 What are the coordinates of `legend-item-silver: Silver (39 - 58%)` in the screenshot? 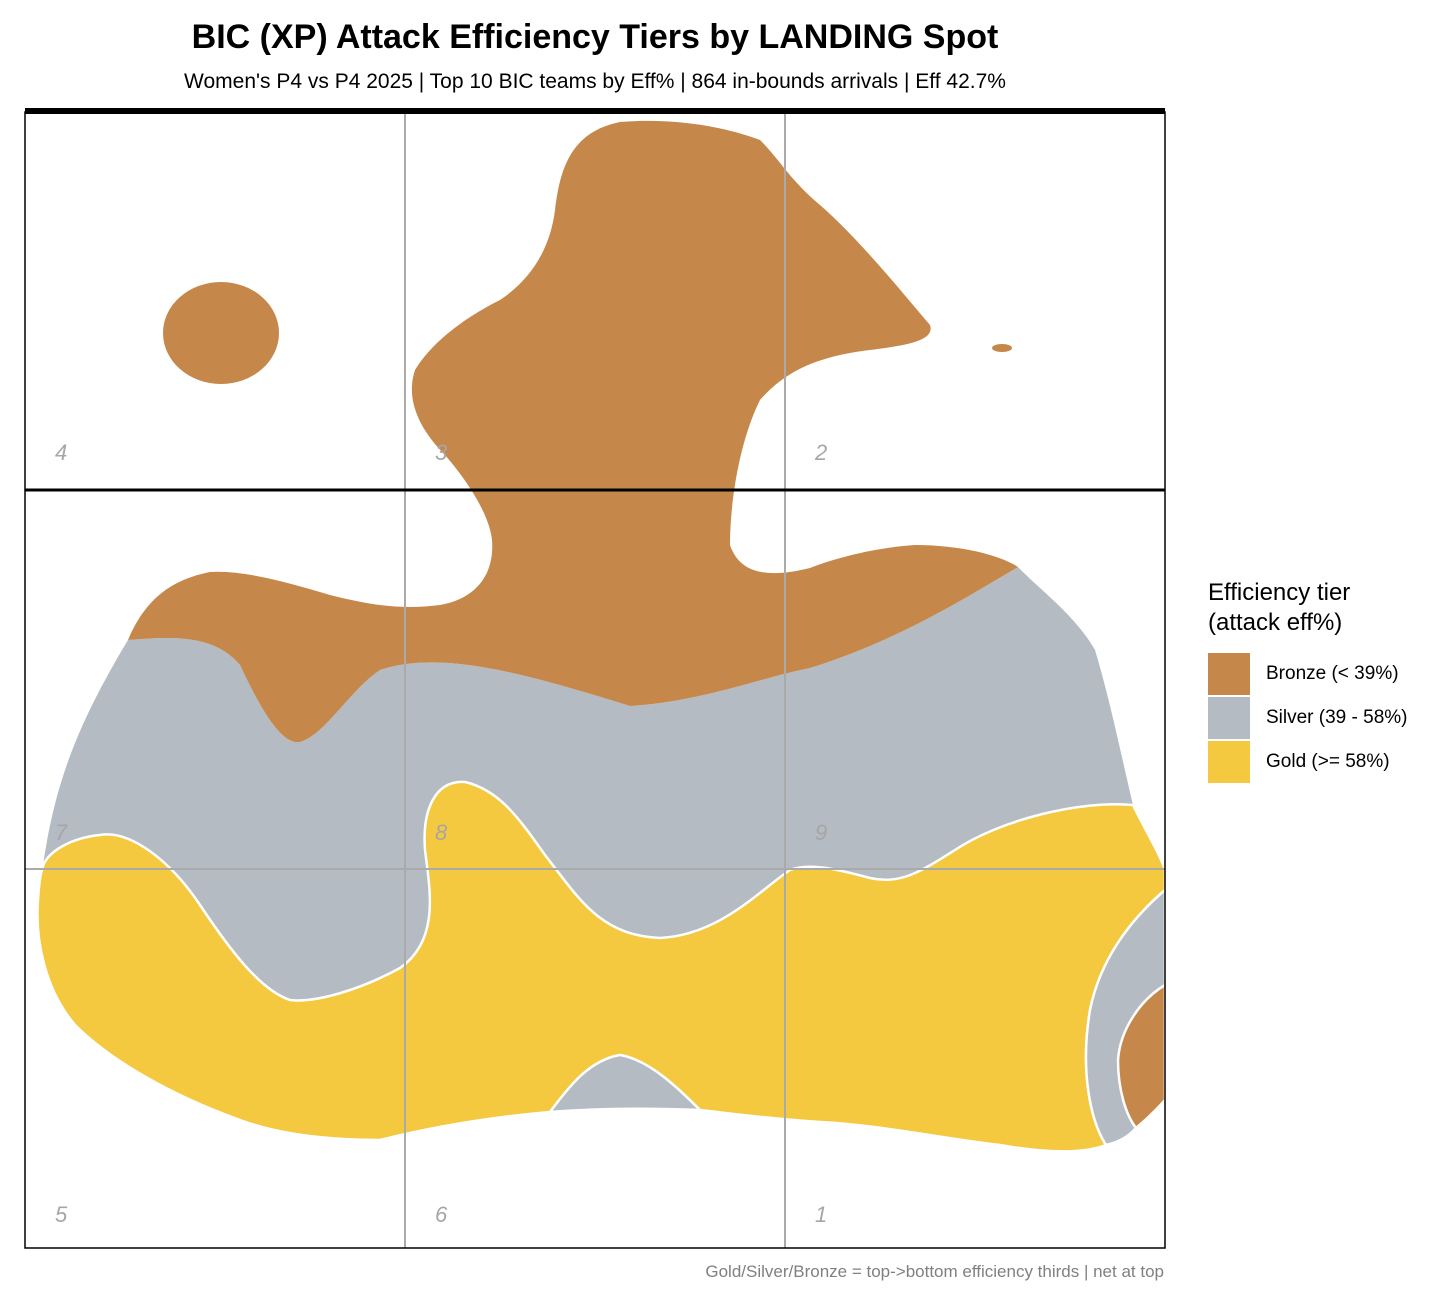 It's located at (1308, 718).